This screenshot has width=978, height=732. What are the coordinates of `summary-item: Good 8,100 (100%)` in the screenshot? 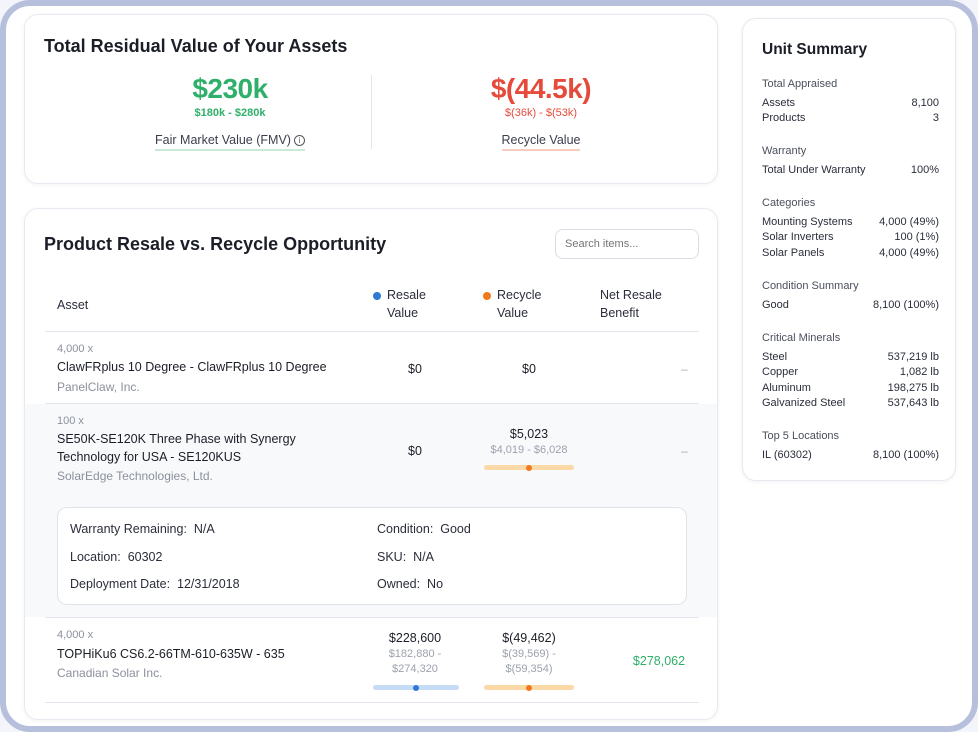 It's located at (850, 305).